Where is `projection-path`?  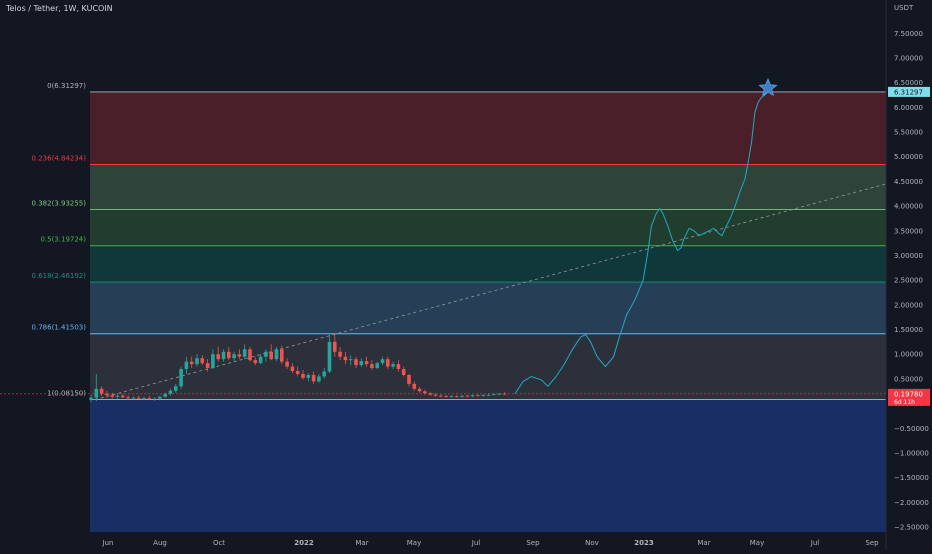
projection-path is located at coordinates (641, 242).